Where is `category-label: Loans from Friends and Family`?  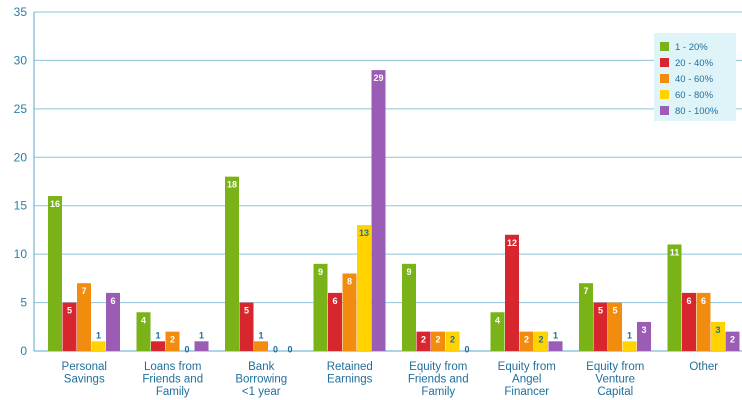
category-label: Loans from Friends and Family is located at coordinates (172, 379).